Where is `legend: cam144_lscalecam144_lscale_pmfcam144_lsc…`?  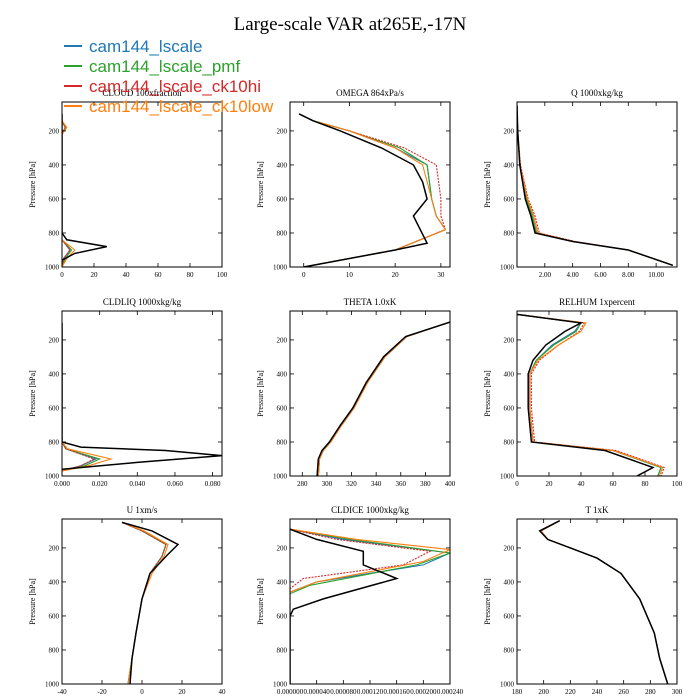 legend: cam144_lscalecam144_lscale_pmfcam144_lsc… is located at coordinates (169, 76).